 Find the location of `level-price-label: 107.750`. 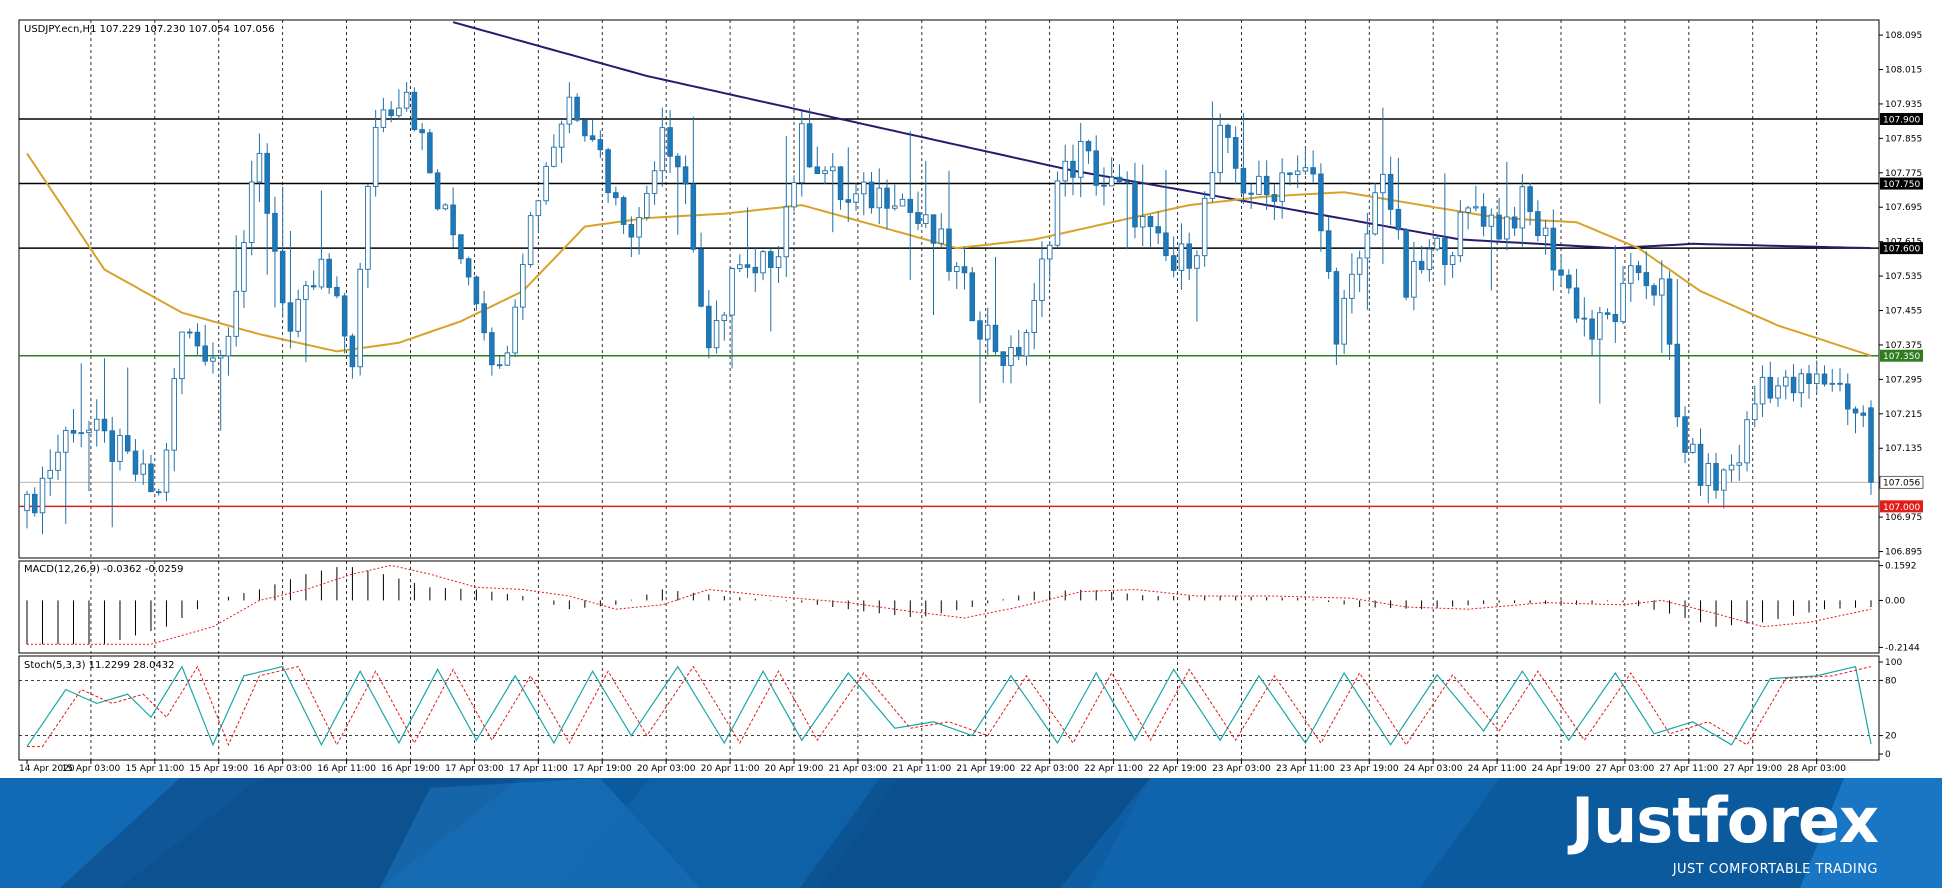

level-price-label: 107.750 is located at coordinates (1901, 185).